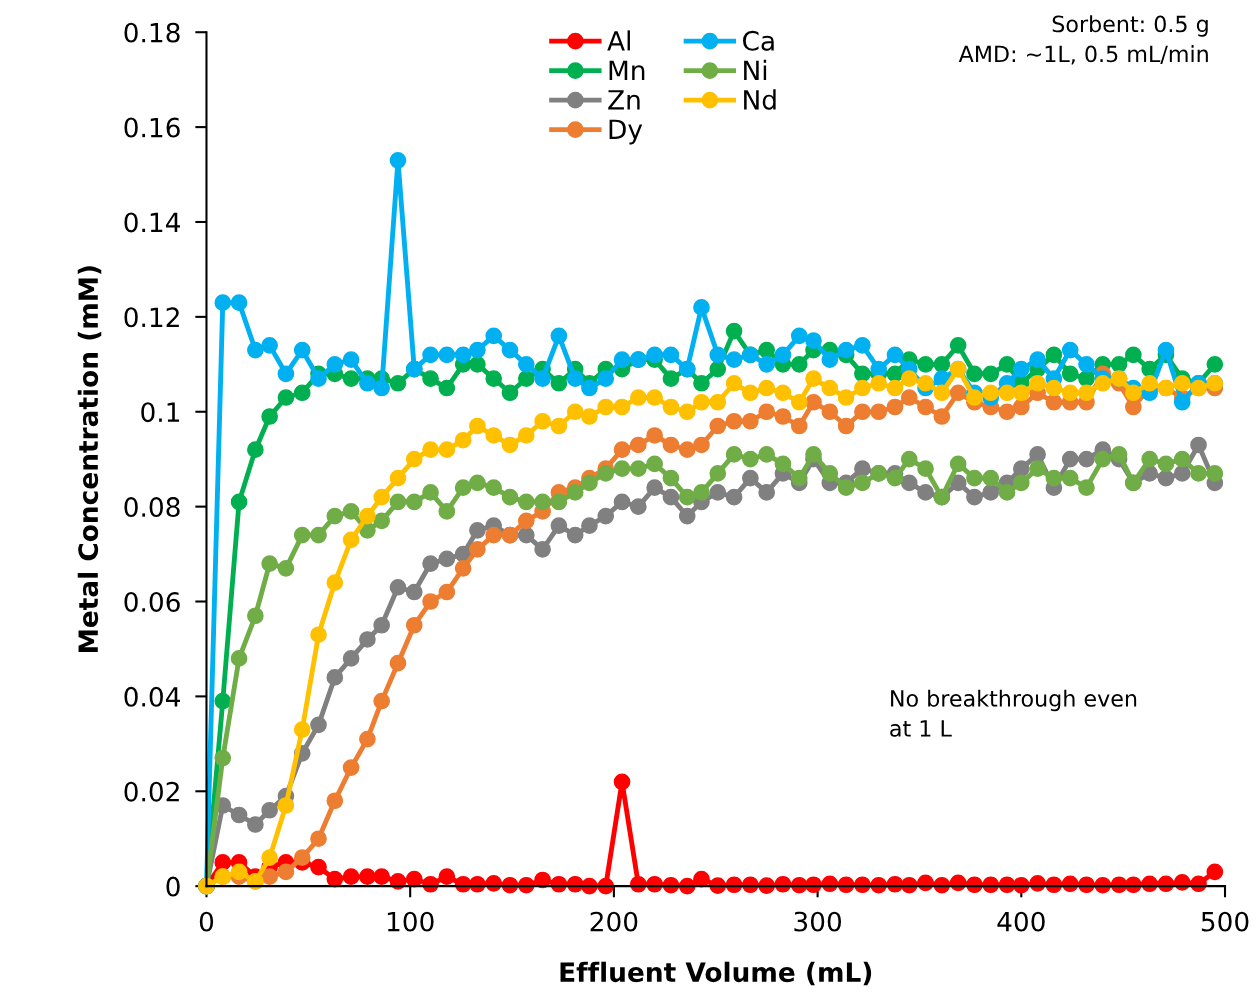  What do you see at coordinates (410, 921) in the screenshot?
I see `x-tick-label: 100` at bounding box center [410, 921].